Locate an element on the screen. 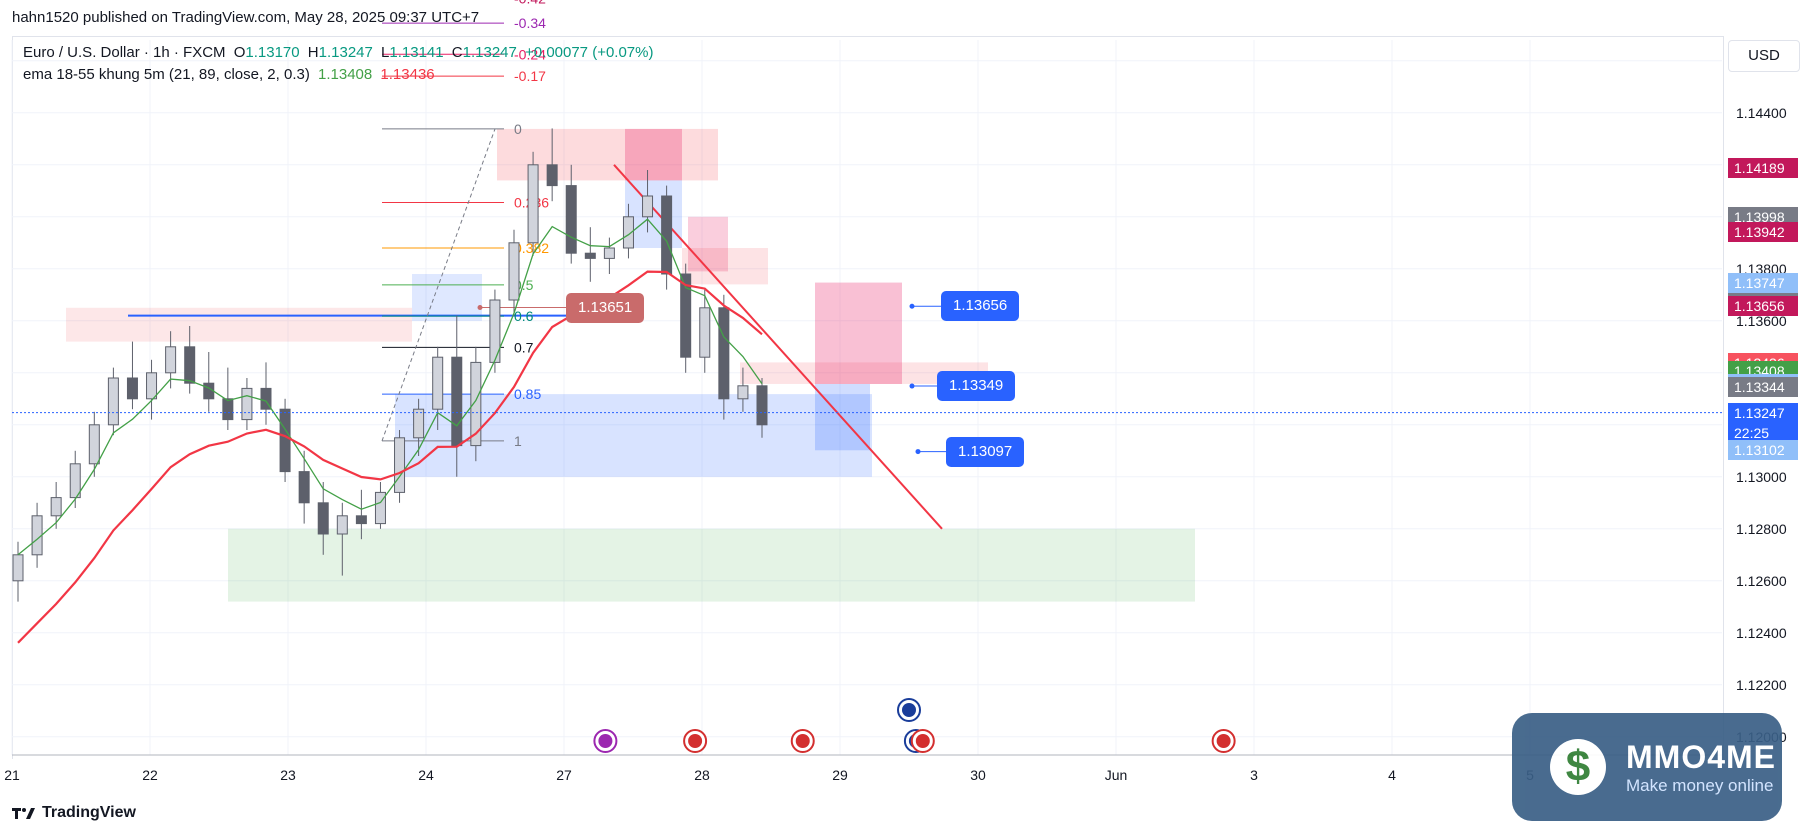 This screenshot has width=1814, height=837. currency-button: USD is located at coordinates (1764, 56).